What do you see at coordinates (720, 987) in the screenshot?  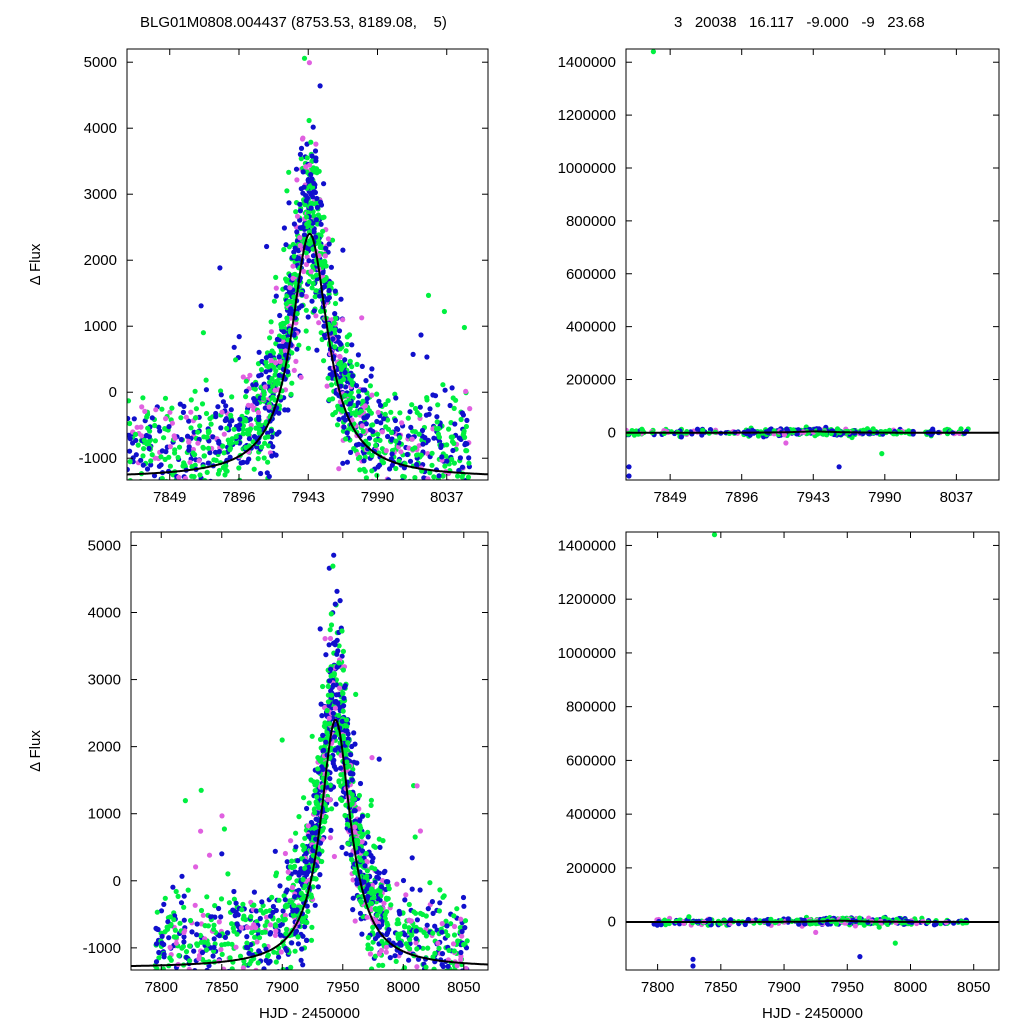 I see `x-tick-label: 7850` at bounding box center [720, 987].